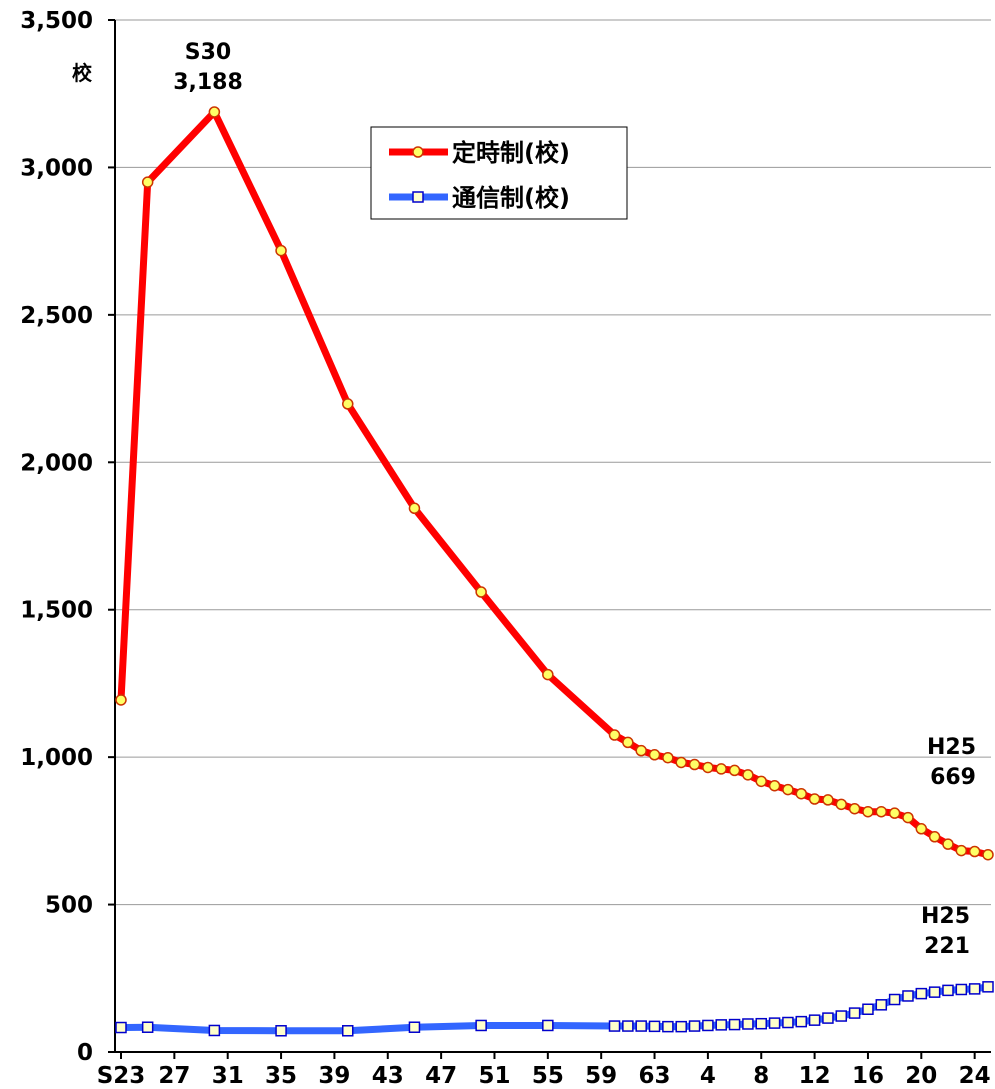 Image resolution: width=995 pixels, height=1089 pixels. What do you see at coordinates (441, 1076) in the screenshot?
I see `x-tick-label: 47` at bounding box center [441, 1076].